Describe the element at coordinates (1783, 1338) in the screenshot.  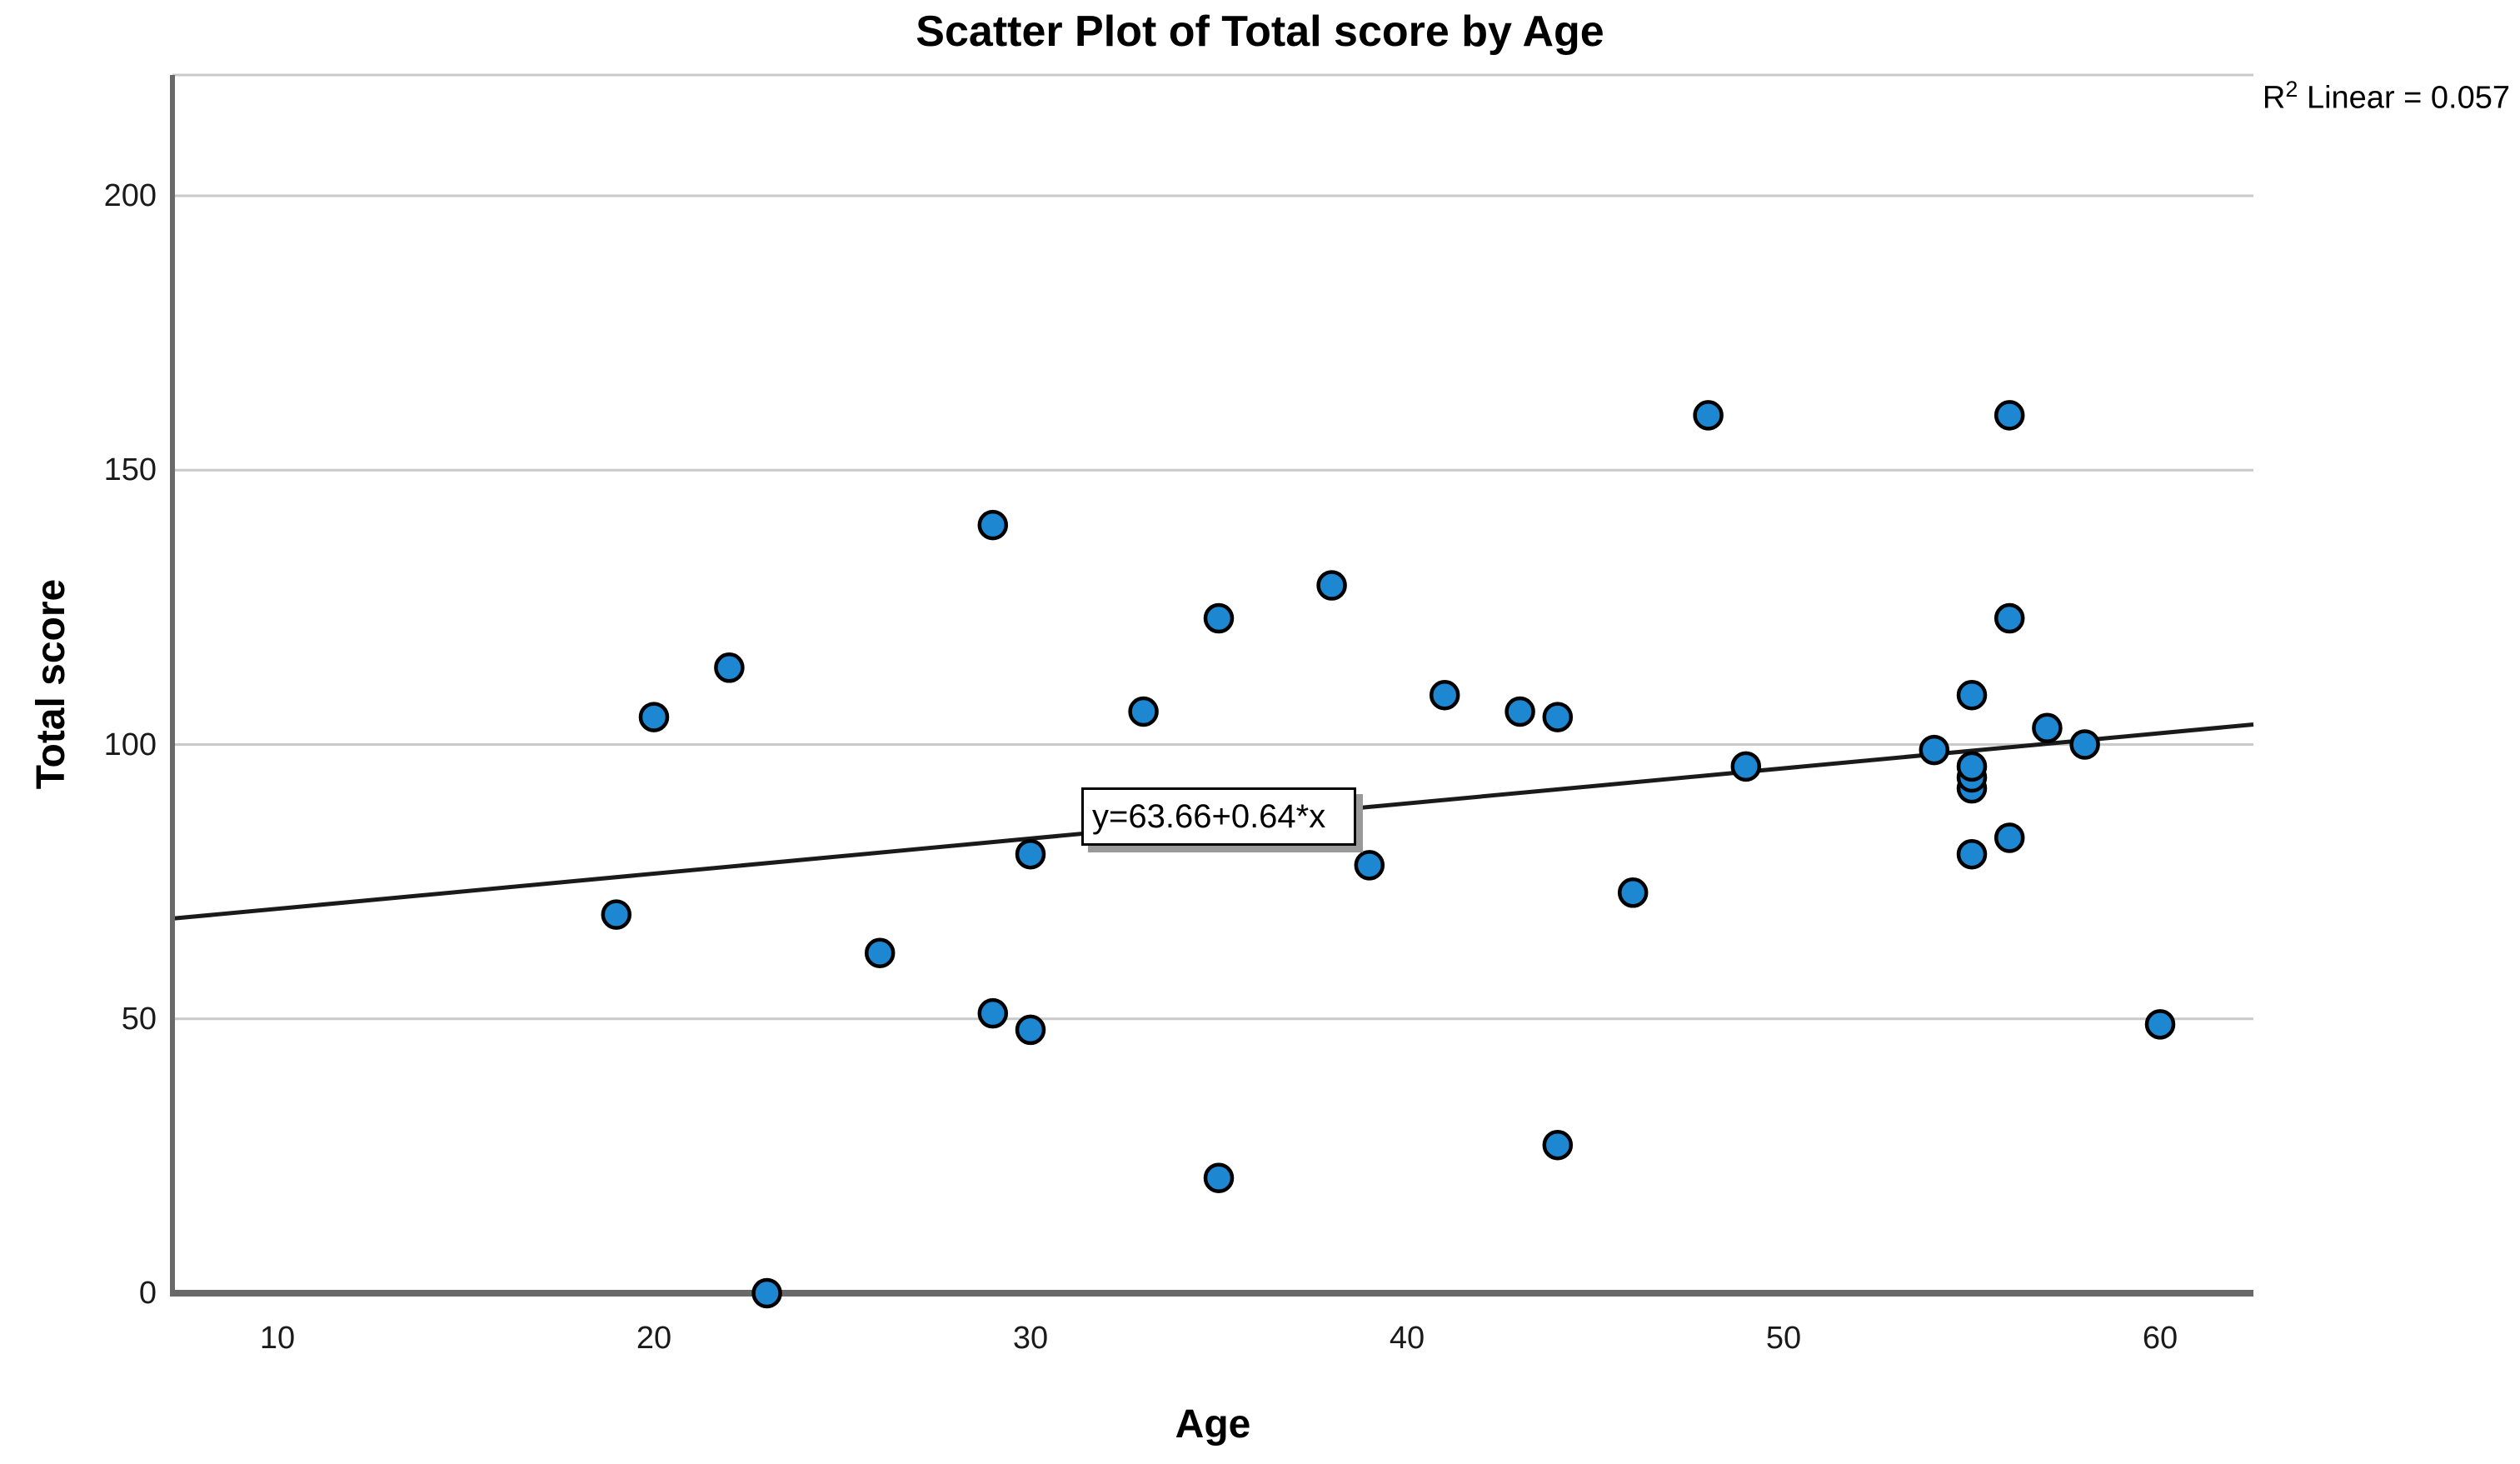
I see `x-tick-label: 50` at that location.